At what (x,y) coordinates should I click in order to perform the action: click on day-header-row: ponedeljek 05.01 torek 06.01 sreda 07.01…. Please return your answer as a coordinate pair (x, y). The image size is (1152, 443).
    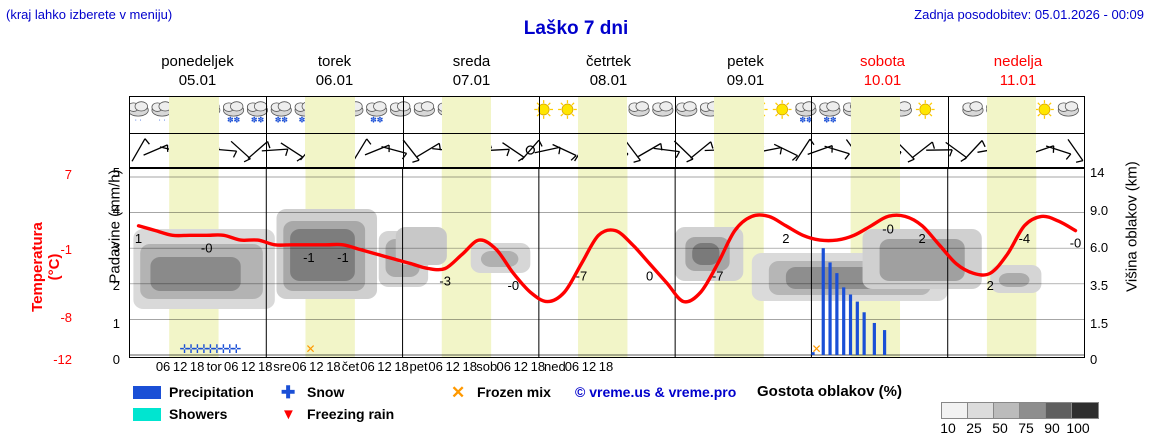
    Looking at the image, I should click on (607, 72).